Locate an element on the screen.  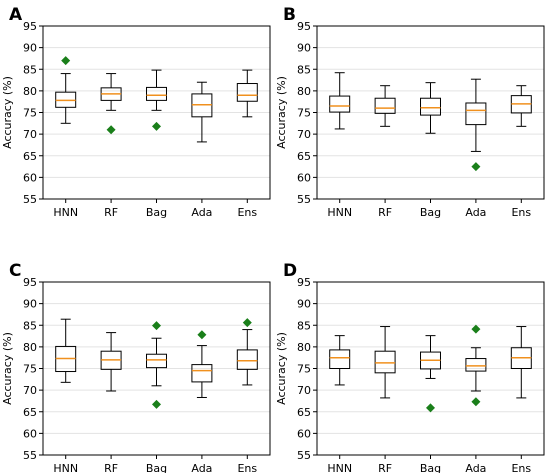
panel-letter-d: D is located at coordinates (290, 271).